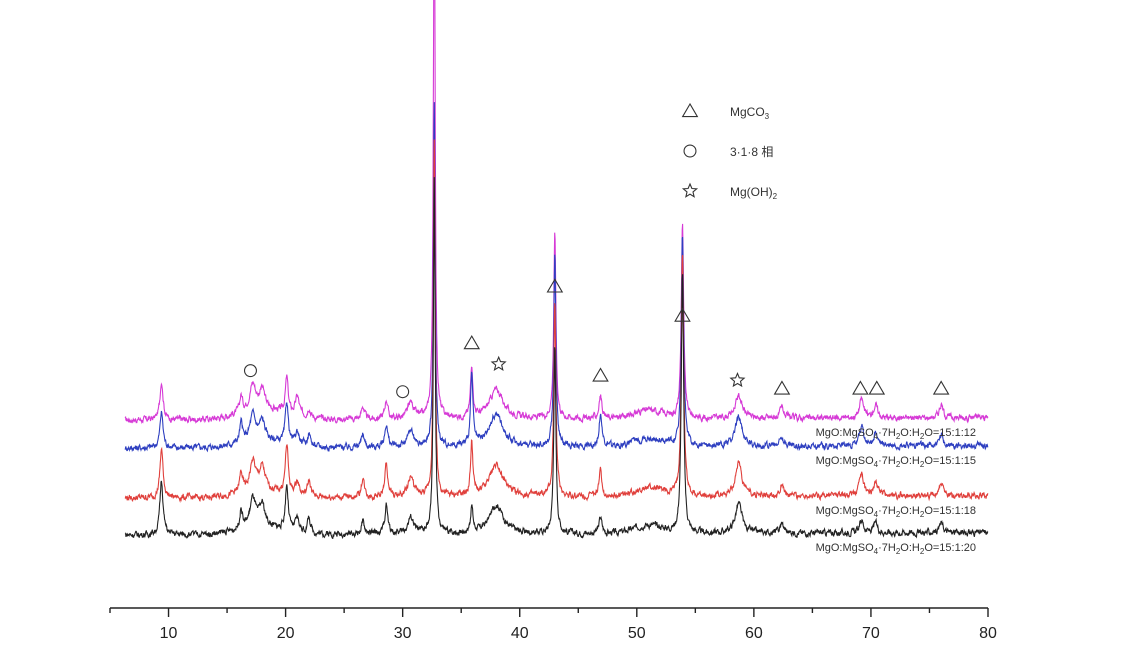  I want to click on x-tick-label: 40, so click(520, 633).